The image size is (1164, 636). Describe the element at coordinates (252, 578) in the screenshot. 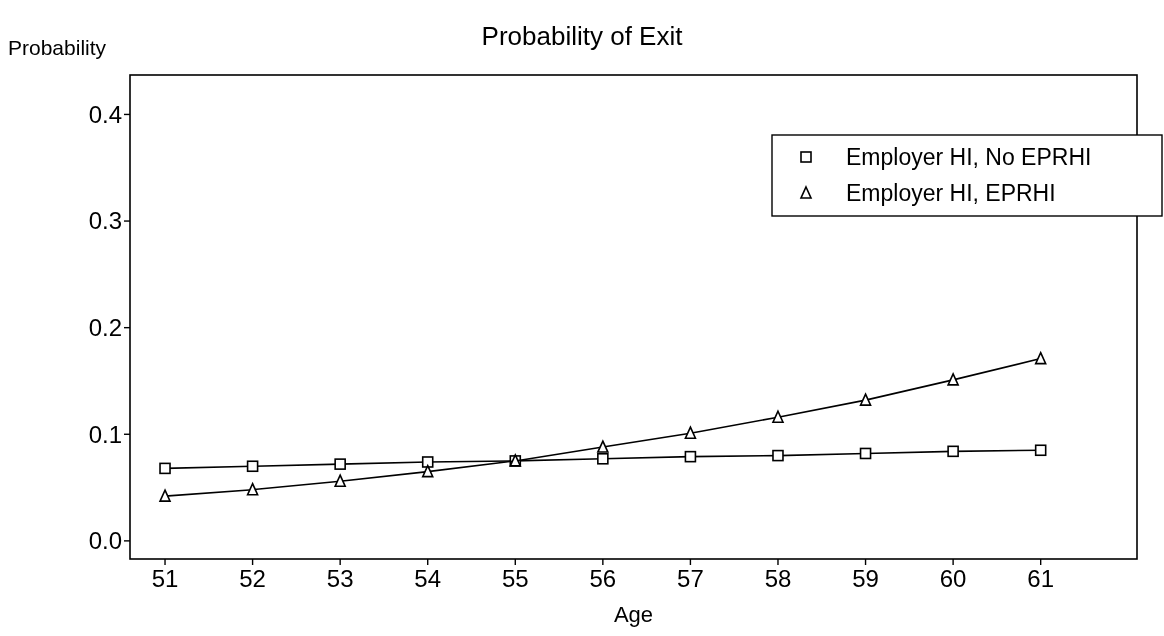

I see `x-tick-label: 52` at that location.